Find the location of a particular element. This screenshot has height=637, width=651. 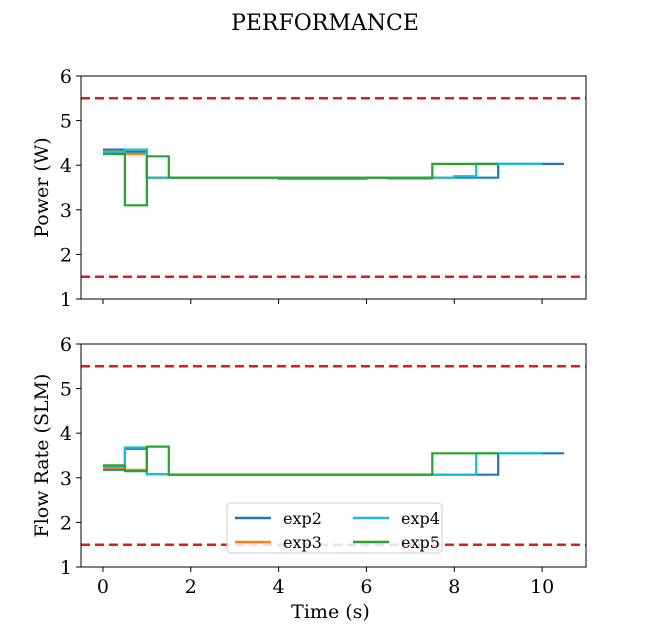

x-tick-label: 8 is located at coordinates (454, 587).